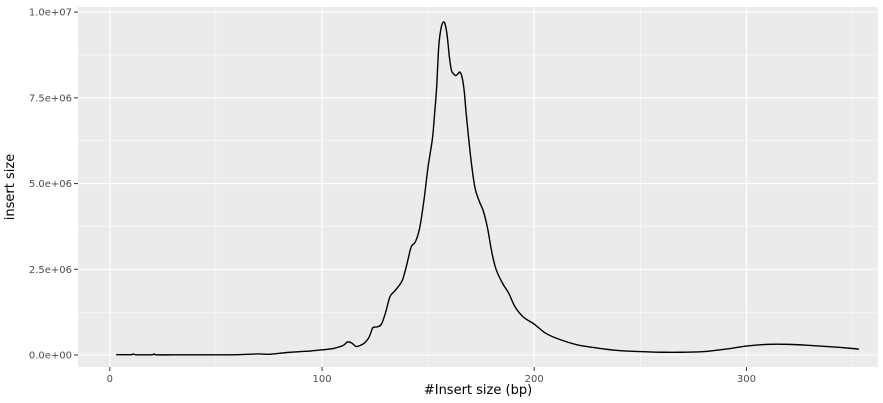 The width and height of the screenshot is (883, 403). Describe the element at coordinates (110, 379) in the screenshot. I see `x-tick-label: 0` at that location.